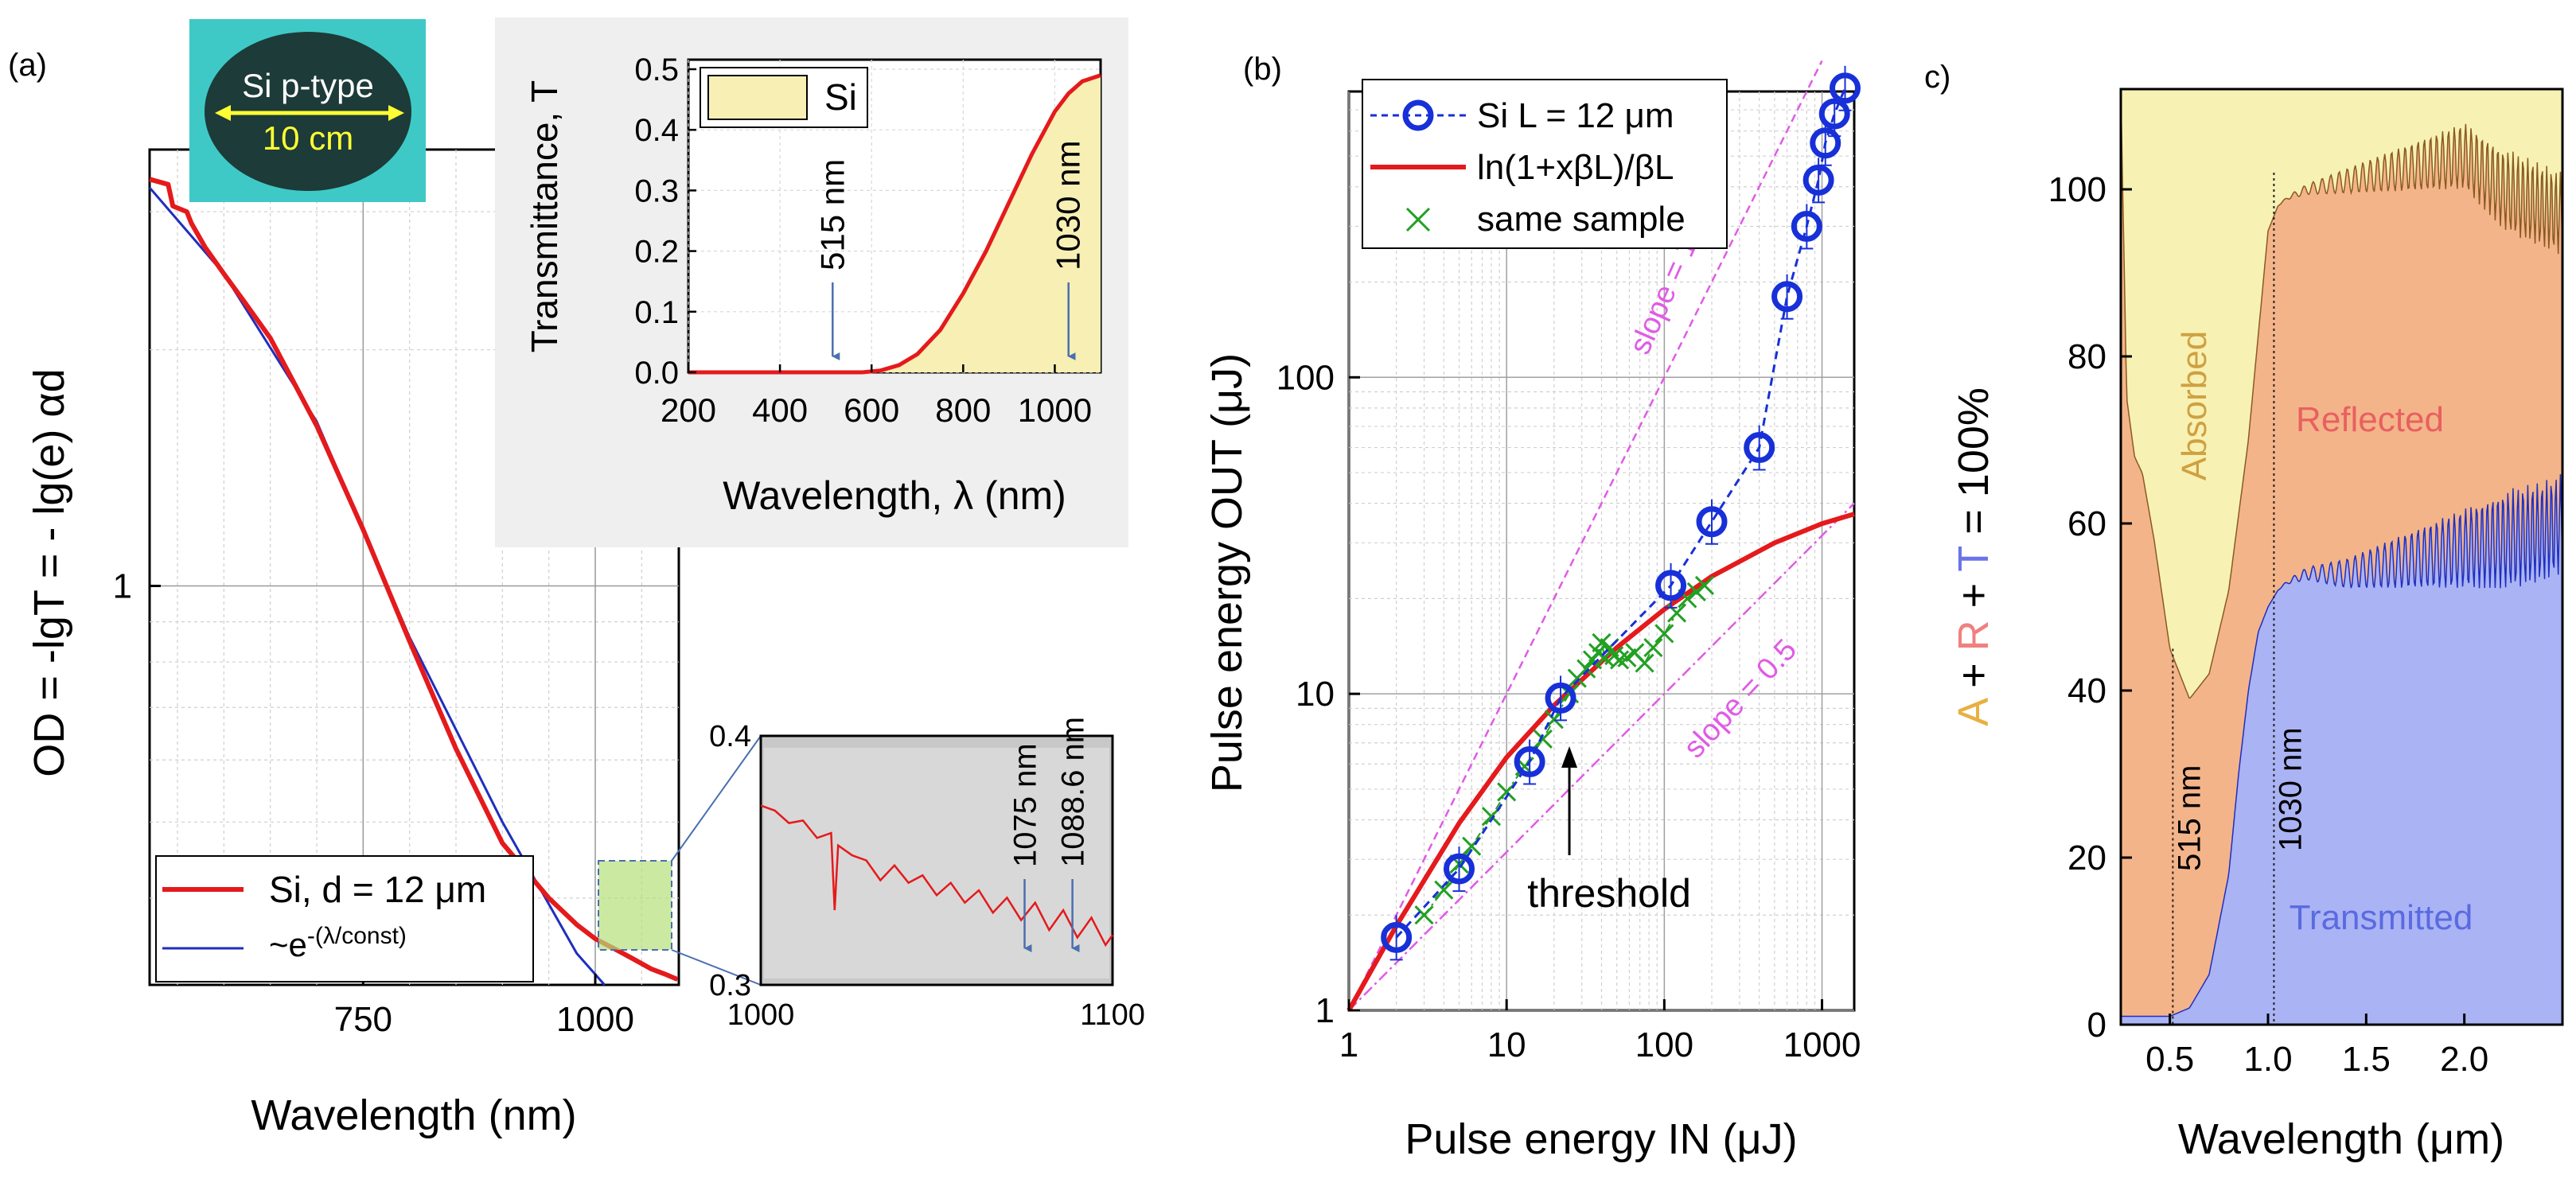  What do you see at coordinates (2341, 394) in the screenshot?
I see `panel-c-rt-curve` at bounding box center [2341, 394].